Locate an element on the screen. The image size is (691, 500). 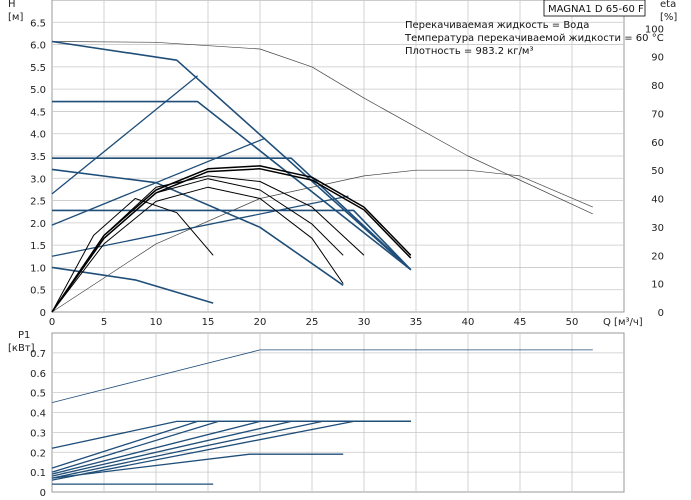
flow-axis-label: Q [м³/ч] is located at coordinates (623, 322).